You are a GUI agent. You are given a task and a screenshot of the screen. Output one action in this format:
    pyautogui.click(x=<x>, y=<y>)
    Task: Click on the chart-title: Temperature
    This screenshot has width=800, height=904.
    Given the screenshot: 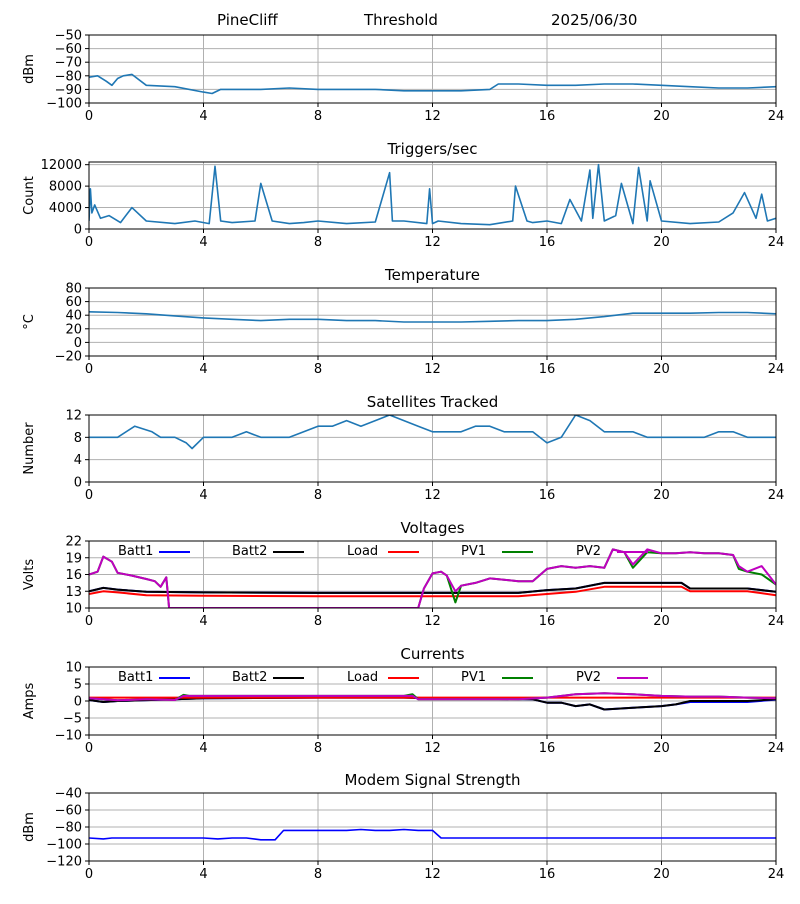 What is the action you would take?
    pyautogui.click(x=432, y=275)
    